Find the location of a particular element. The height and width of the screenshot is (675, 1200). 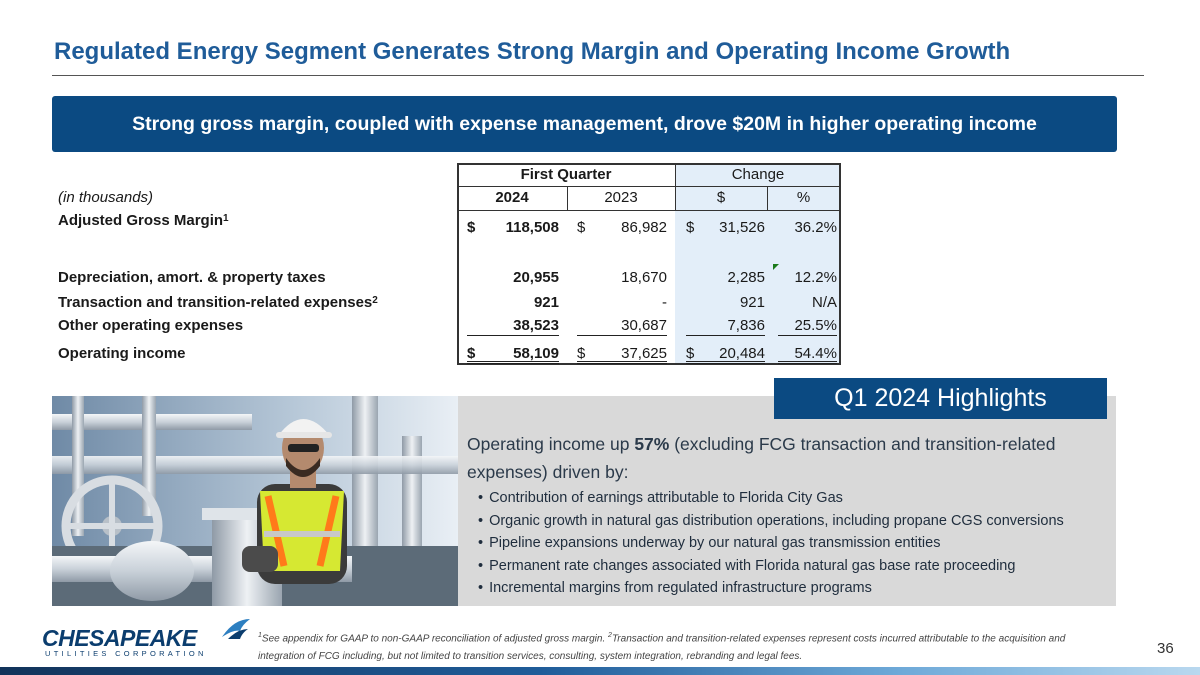

cell-dep-2024: 20,955 is located at coordinates (536, 277).